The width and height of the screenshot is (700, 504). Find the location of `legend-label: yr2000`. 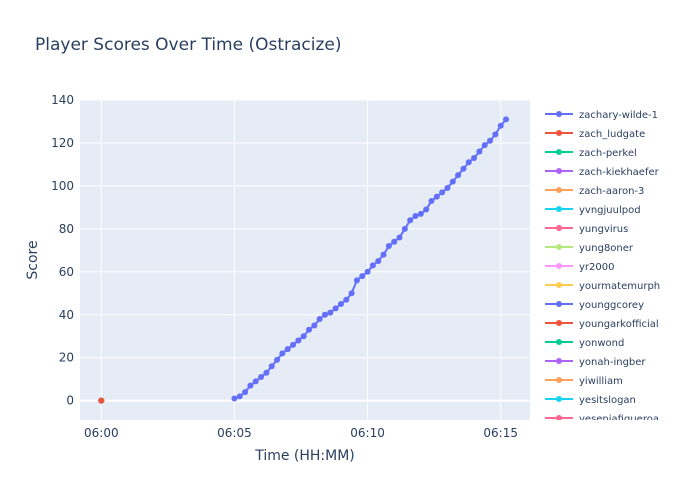

legend-label: yr2000 is located at coordinates (596, 267).